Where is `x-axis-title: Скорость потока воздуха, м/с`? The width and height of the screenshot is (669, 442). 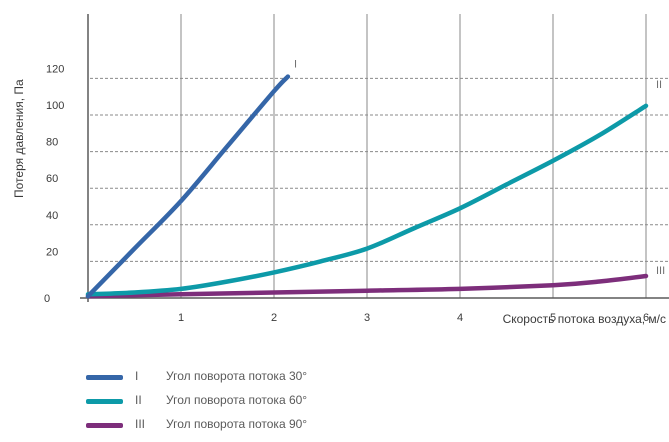
x-axis-title: Скорость потока воздуха, м/с is located at coordinates (584, 319).